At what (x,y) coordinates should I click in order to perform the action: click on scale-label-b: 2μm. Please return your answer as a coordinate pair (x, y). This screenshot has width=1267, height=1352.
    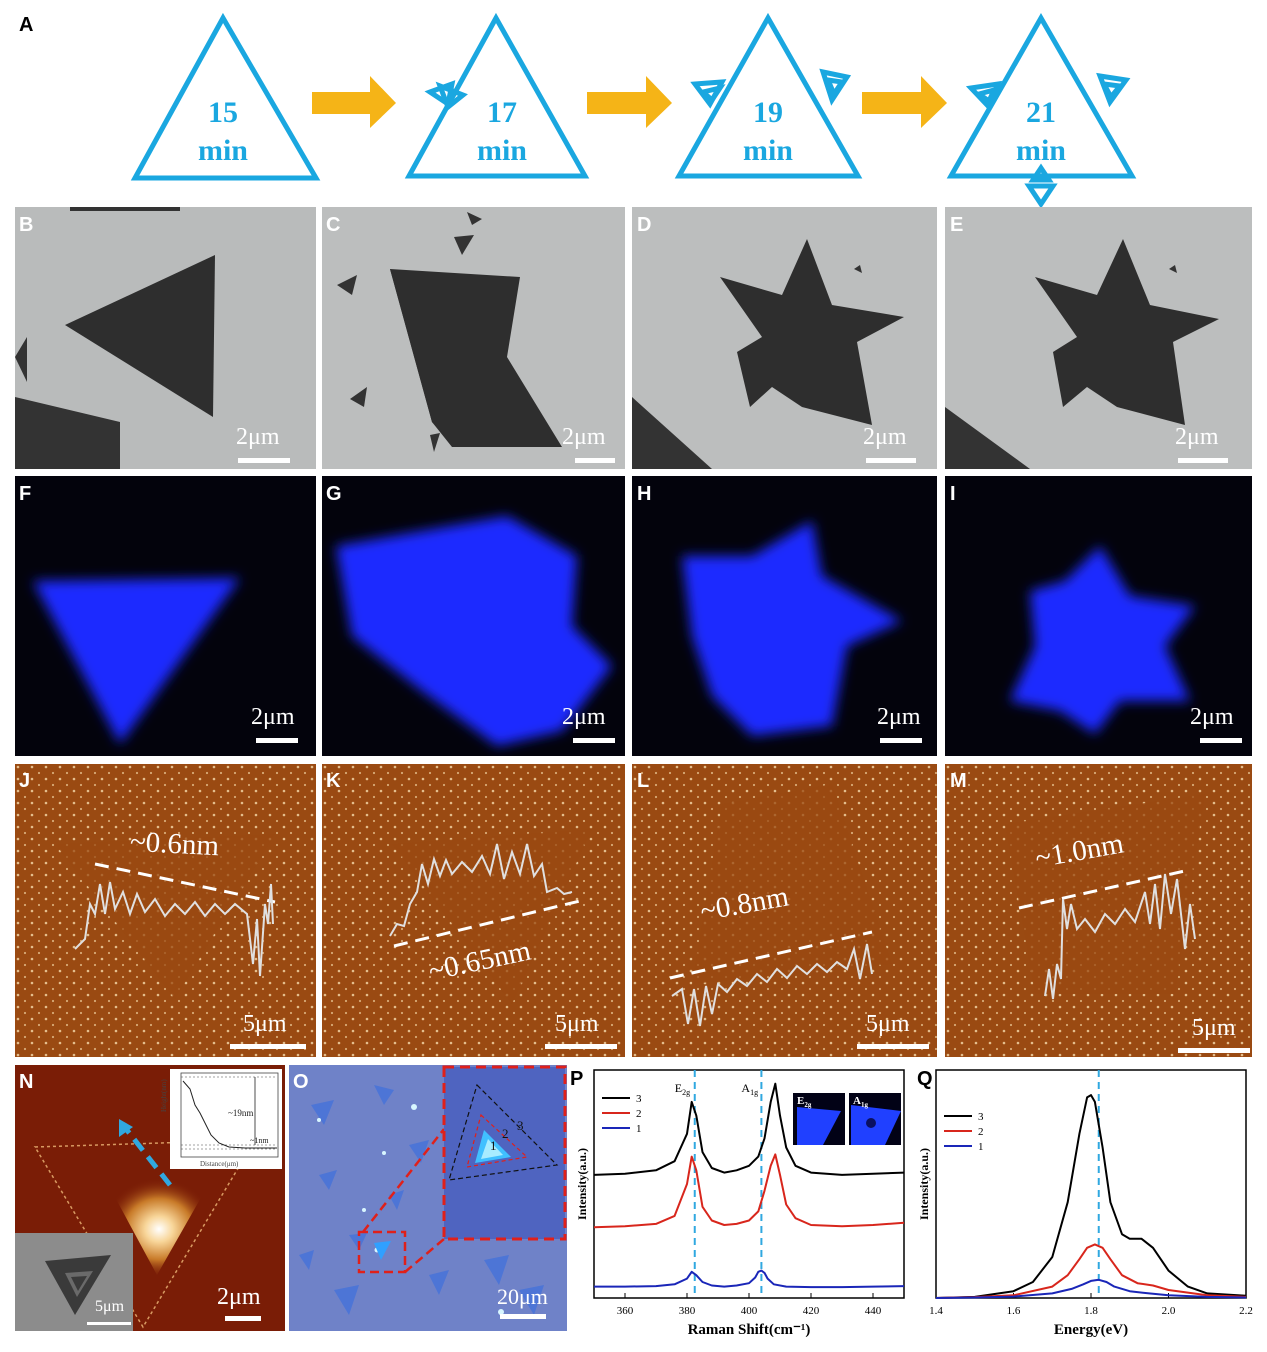
    Looking at the image, I should click on (258, 437).